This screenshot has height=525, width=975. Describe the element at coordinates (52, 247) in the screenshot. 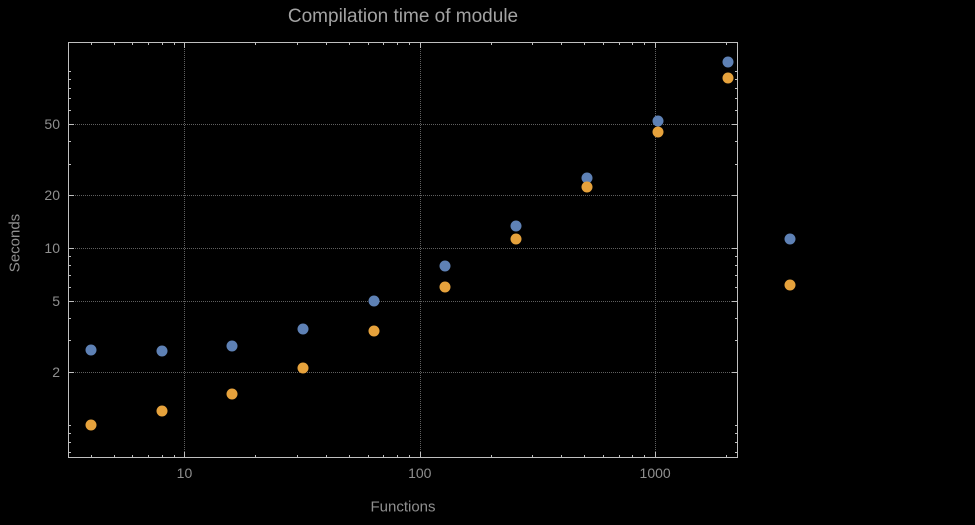

I see `y-tick-label: 10` at that location.